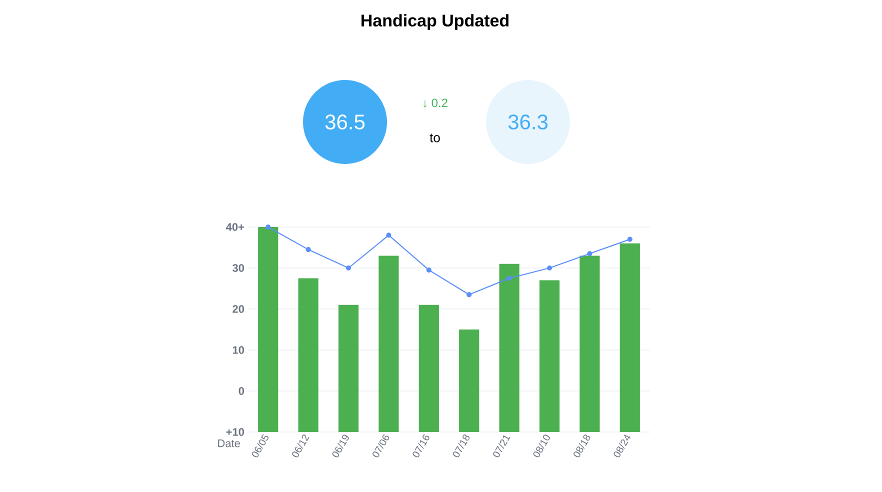 This screenshot has width=882, height=492. I want to click on y-tick-label: 30, so click(238, 268).